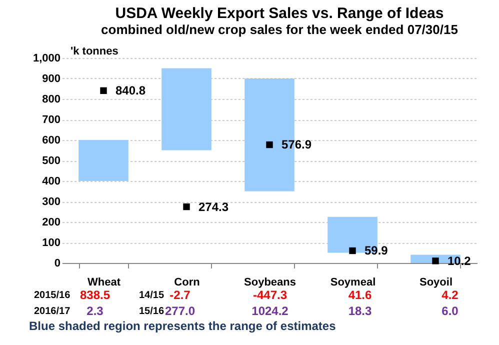  I want to click on y-tick-label: 600, so click(51, 140).